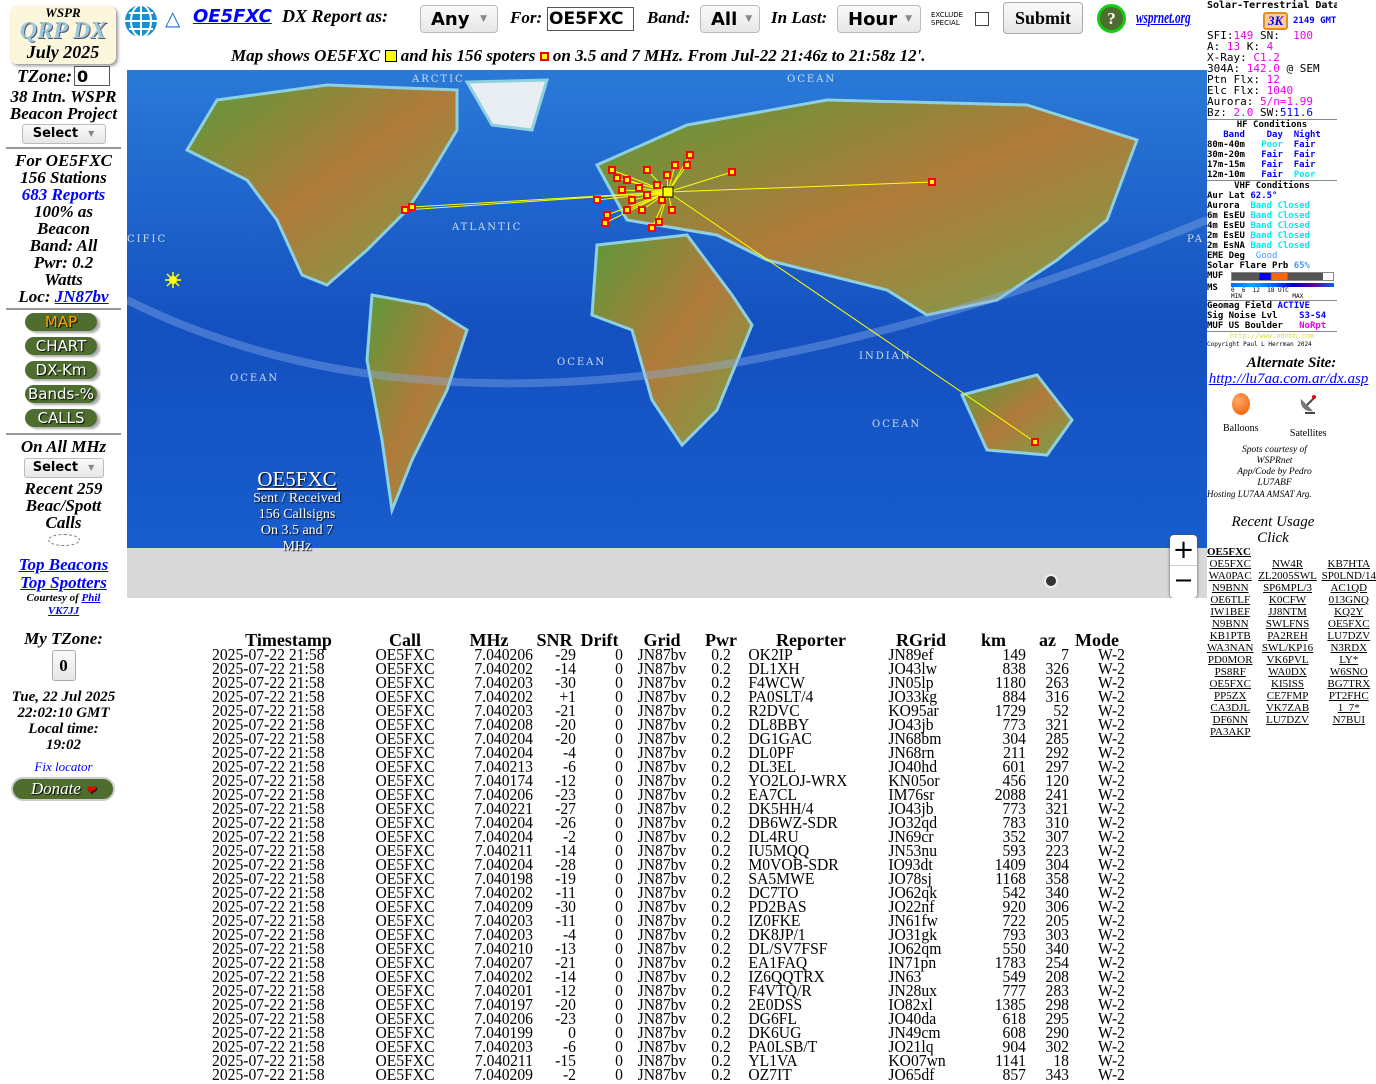  I want to click on help-icon: ?, so click(1111, 18).